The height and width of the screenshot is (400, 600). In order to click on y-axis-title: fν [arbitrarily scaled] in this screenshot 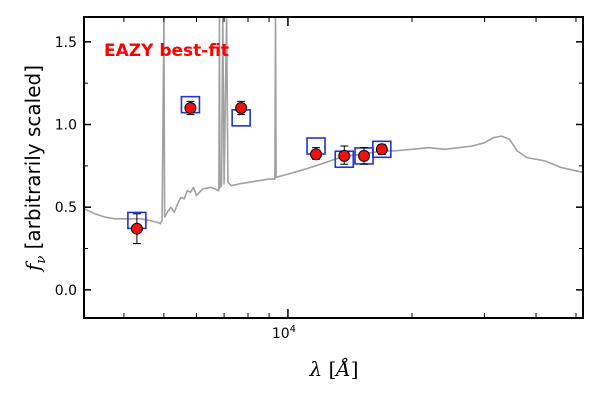, I will do `click(35, 169)`.